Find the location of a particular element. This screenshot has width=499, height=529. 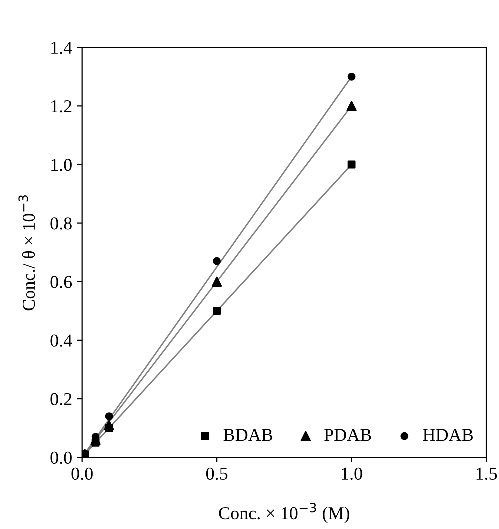

legend-label: HDAB is located at coordinates (448, 435).